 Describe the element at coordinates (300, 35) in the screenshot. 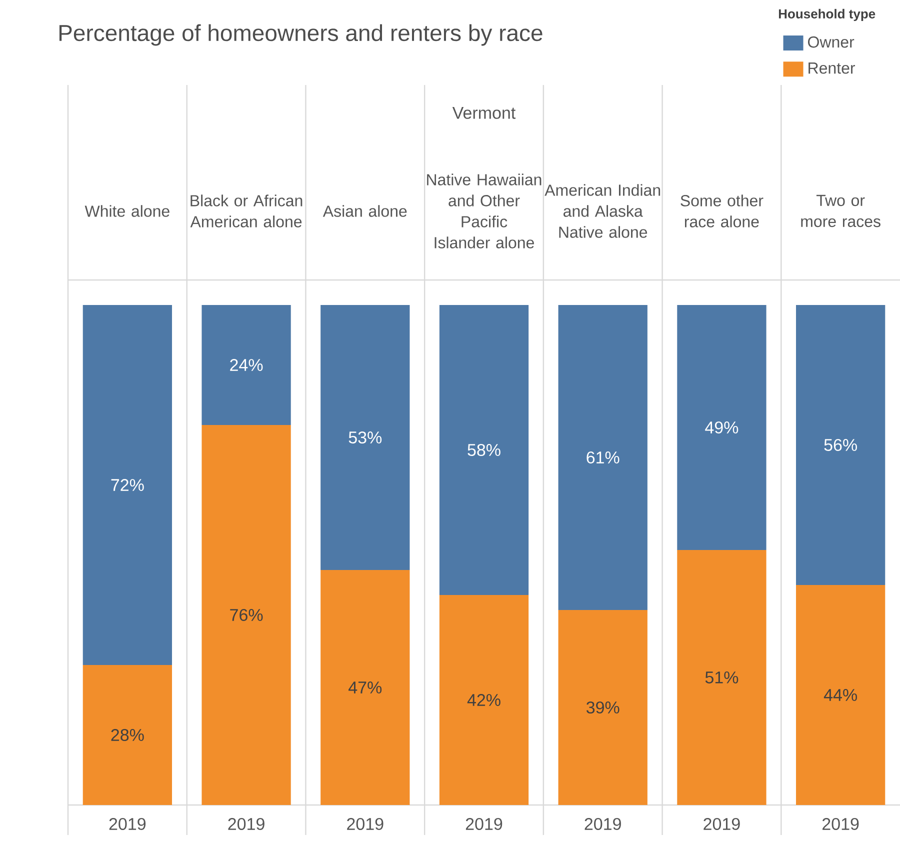

I see `chart-title: Percentage of homeowners and renters by race` at that location.